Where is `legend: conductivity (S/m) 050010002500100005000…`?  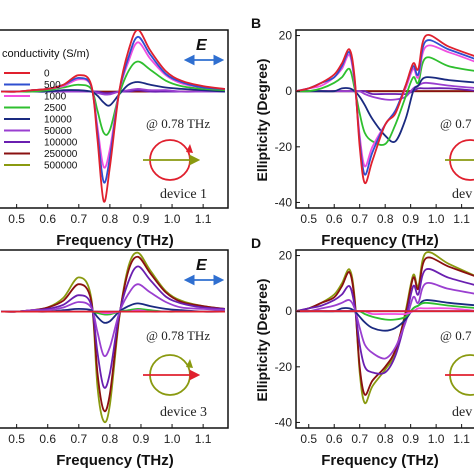
legend: conductivity (S/m) 050010002500100005000… is located at coordinates (45, 110).